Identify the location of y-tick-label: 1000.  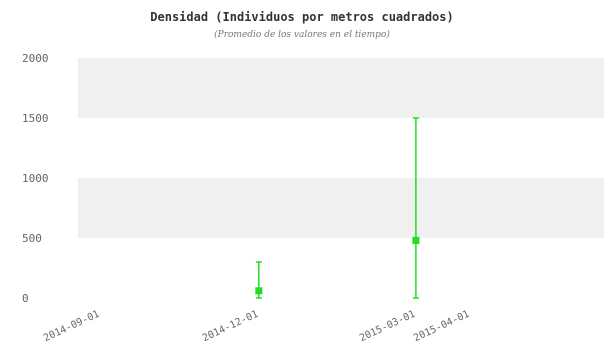
(35, 178).